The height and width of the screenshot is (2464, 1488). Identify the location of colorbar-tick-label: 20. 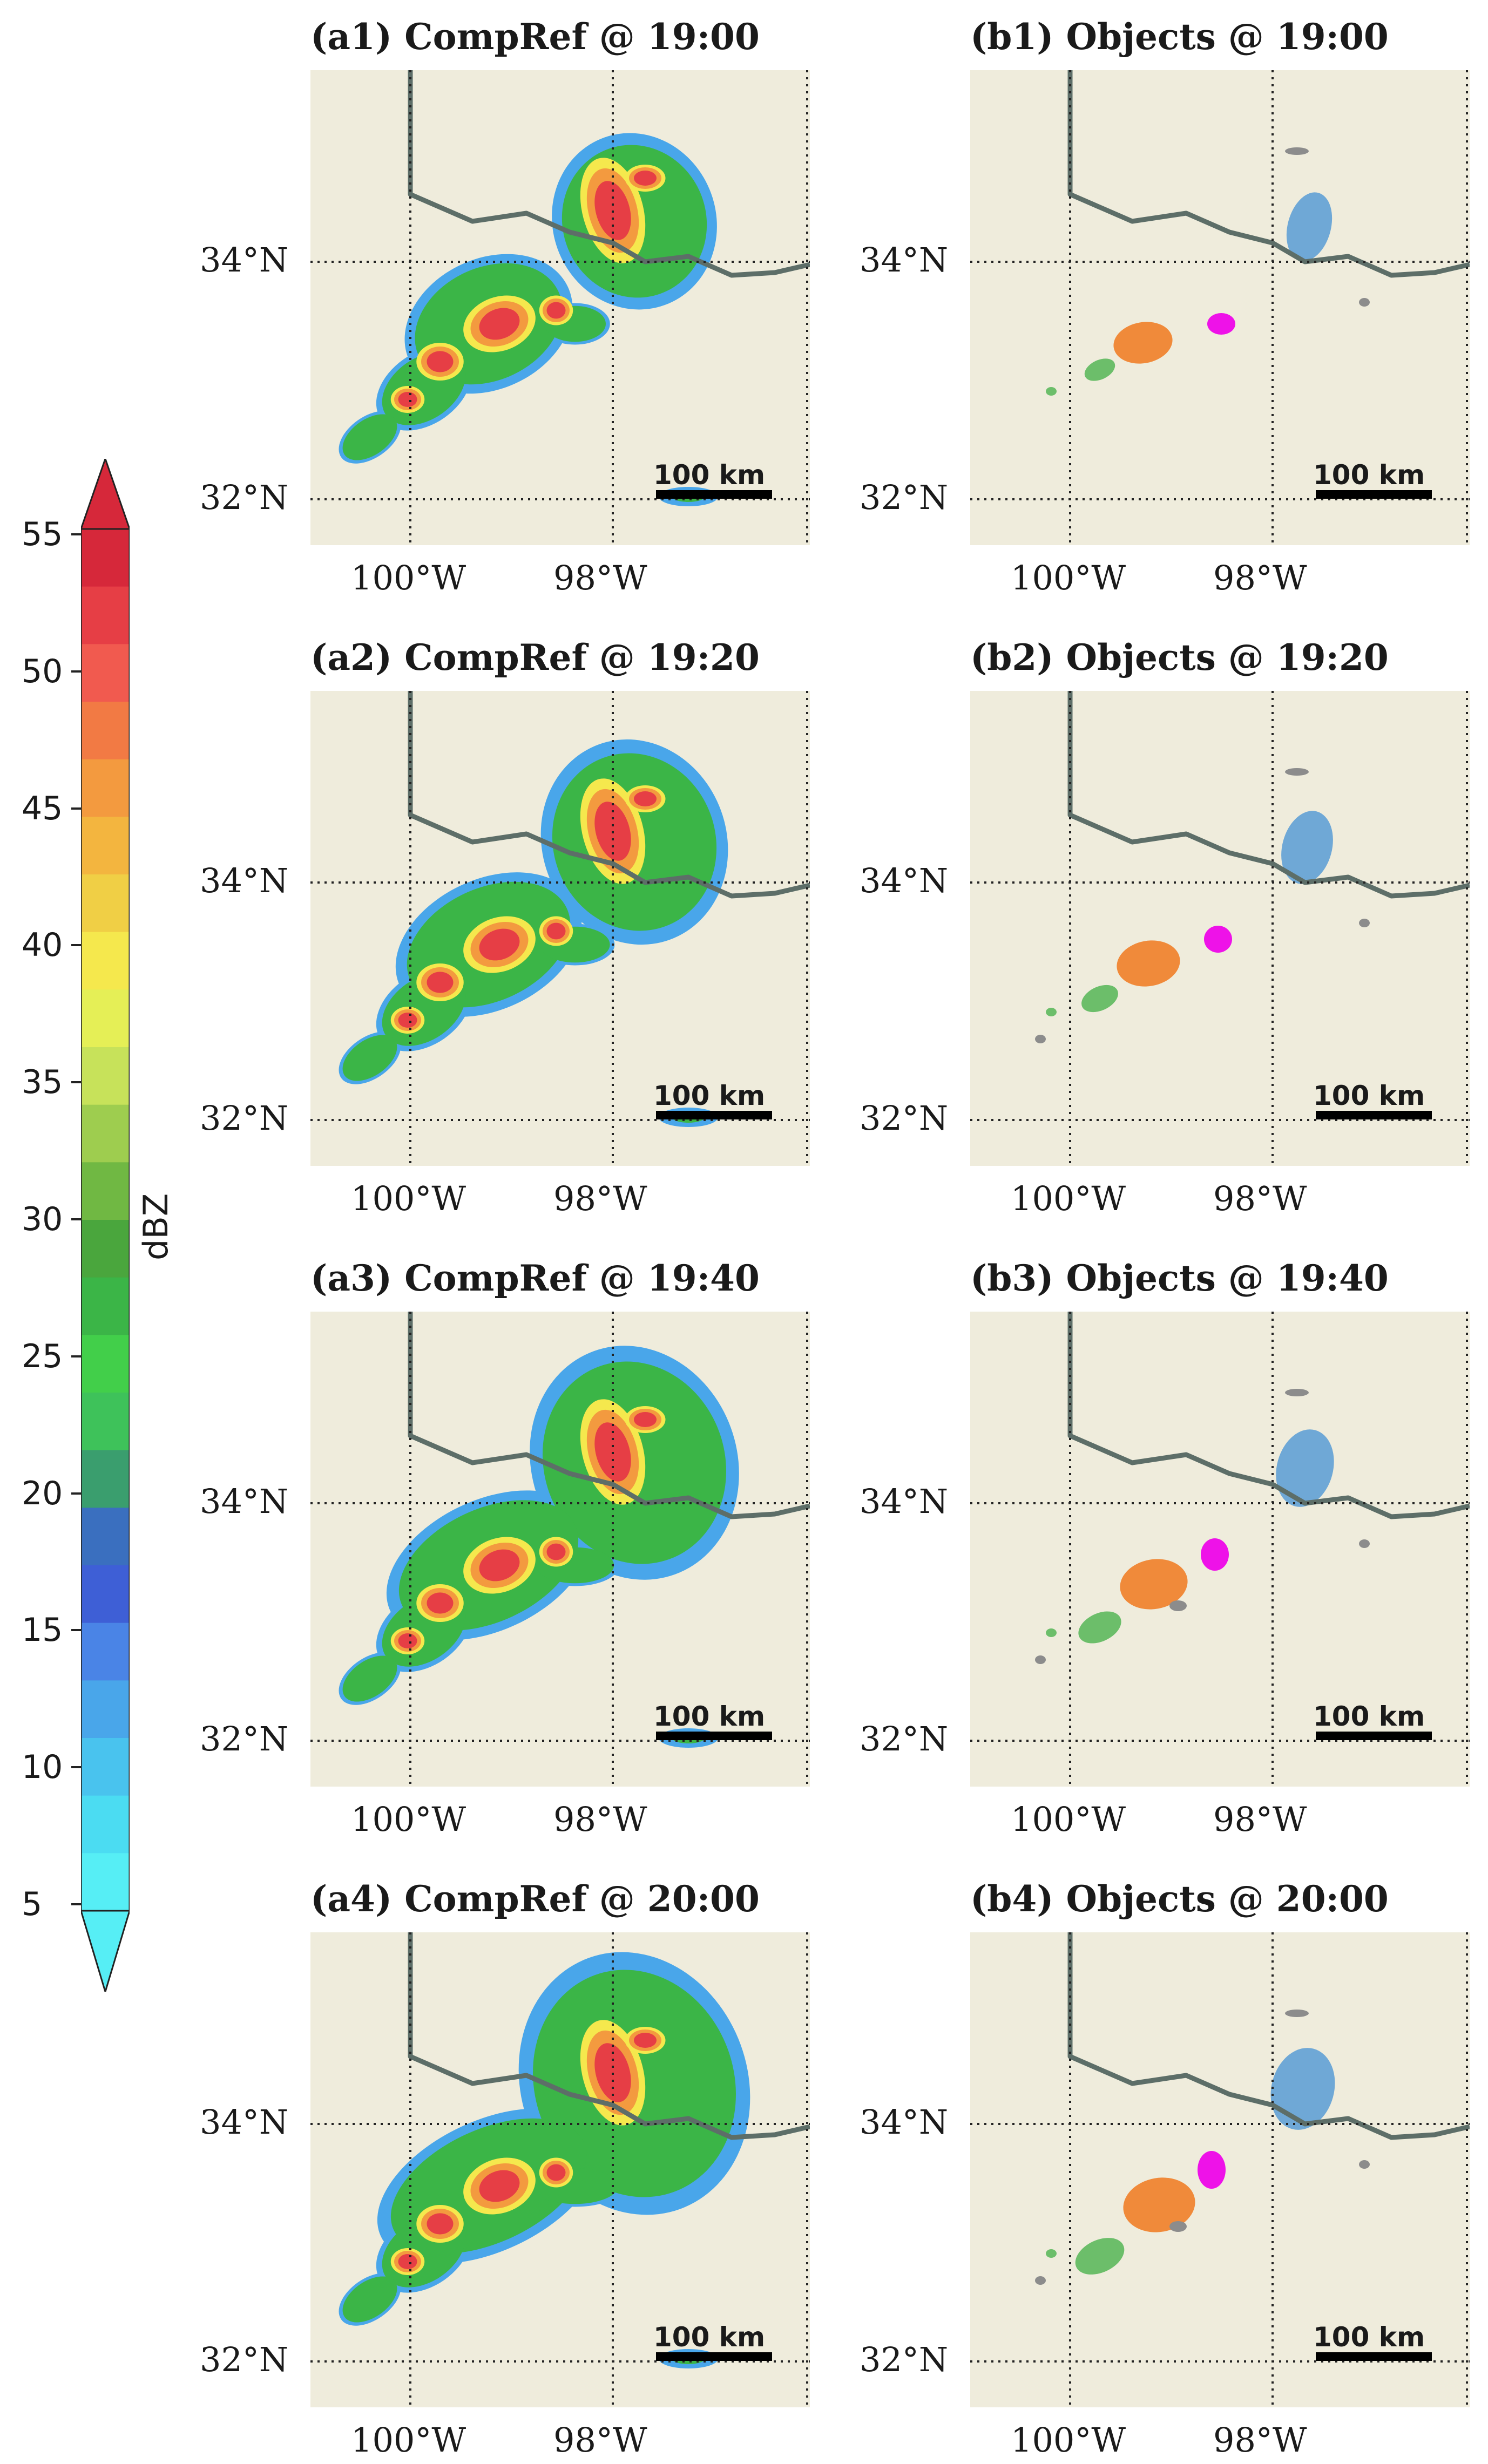
(43, 1493).